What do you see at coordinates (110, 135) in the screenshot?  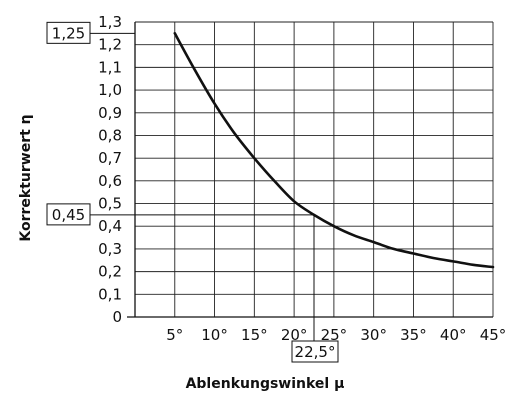 I see `y-tick-label: 0,8` at bounding box center [110, 135].